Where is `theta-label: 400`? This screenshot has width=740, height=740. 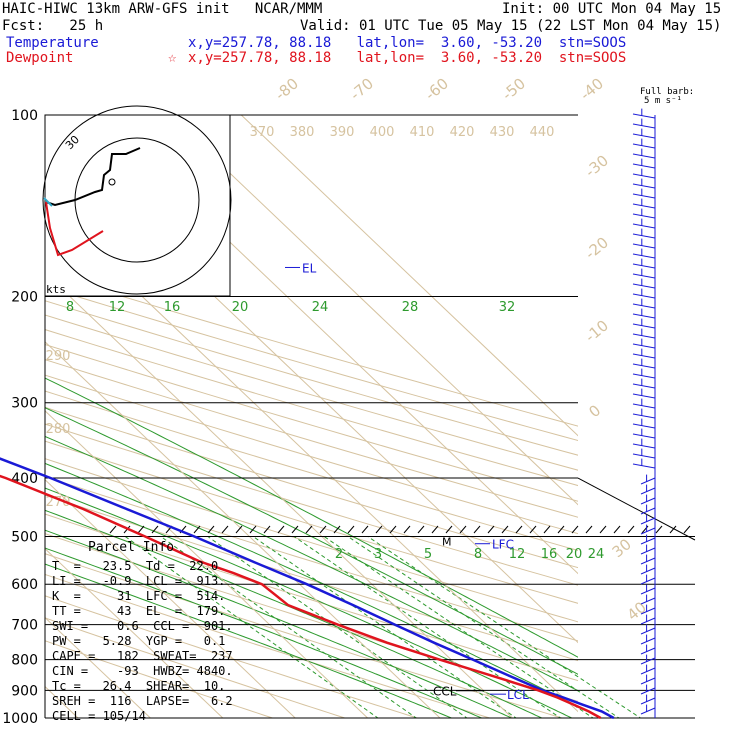
theta-label: 400 is located at coordinates (382, 132).